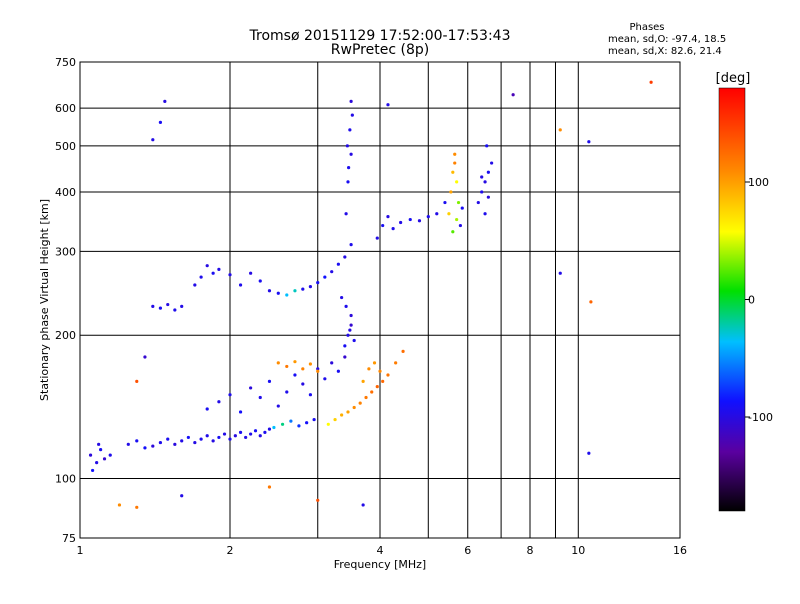  I want to click on colorbar-ticks: 100 0 -100, so click(759, 300).